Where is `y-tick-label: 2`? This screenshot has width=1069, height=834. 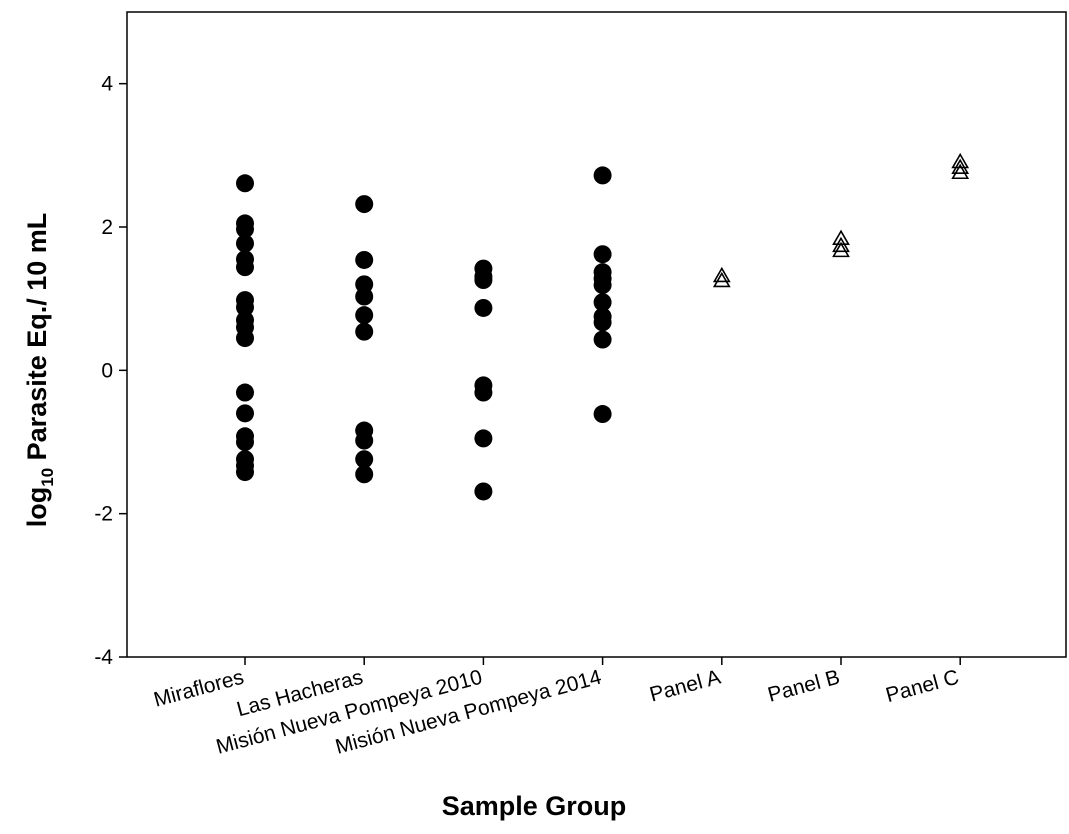
y-tick-label: 2 is located at coordinates (107, 227).